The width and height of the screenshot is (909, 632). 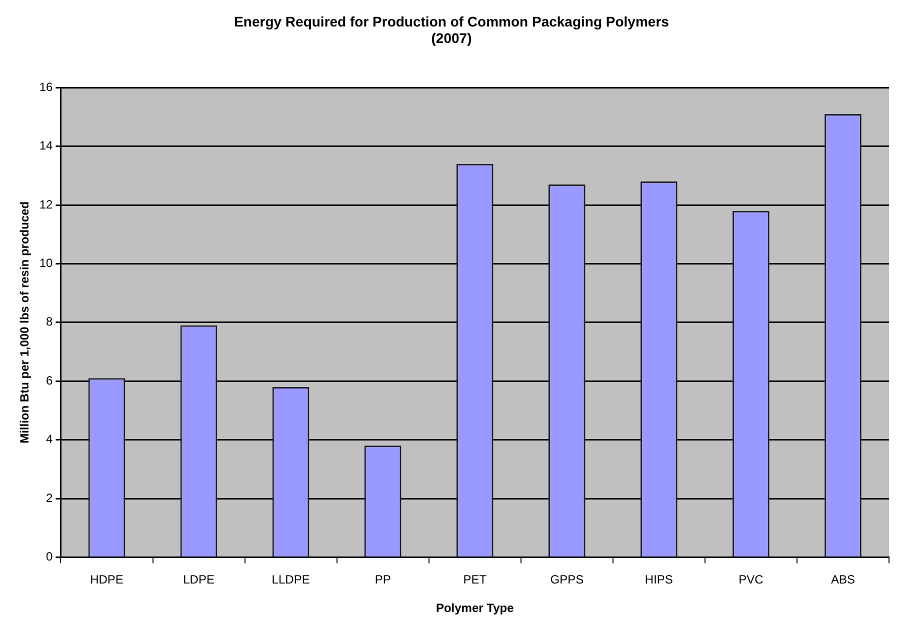 What do you see at coordinates (46, 145) in the screenshot?
I see `y-tick-label: 14` at bounding box center [46, 145].